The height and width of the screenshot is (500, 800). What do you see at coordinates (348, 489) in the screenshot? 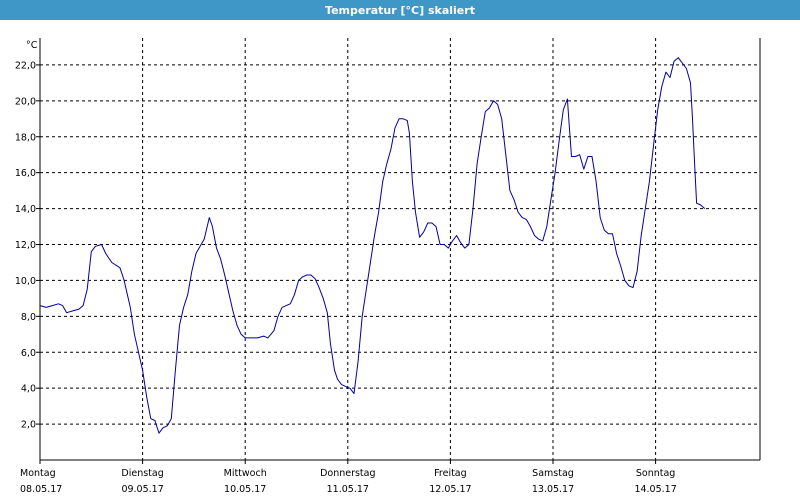
I see `x-tick-date-label: 11.05.17` at bounding box center [348, 489].